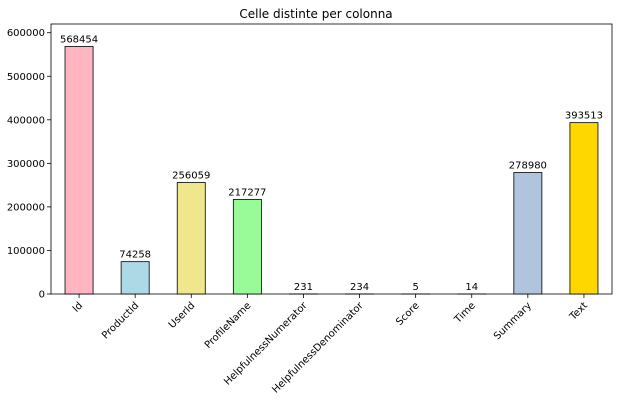 The image size is (617, 403). Describe the element at coordinates (528, 166) in the screenshot. I see `bar-value-label: 278980` at that location.